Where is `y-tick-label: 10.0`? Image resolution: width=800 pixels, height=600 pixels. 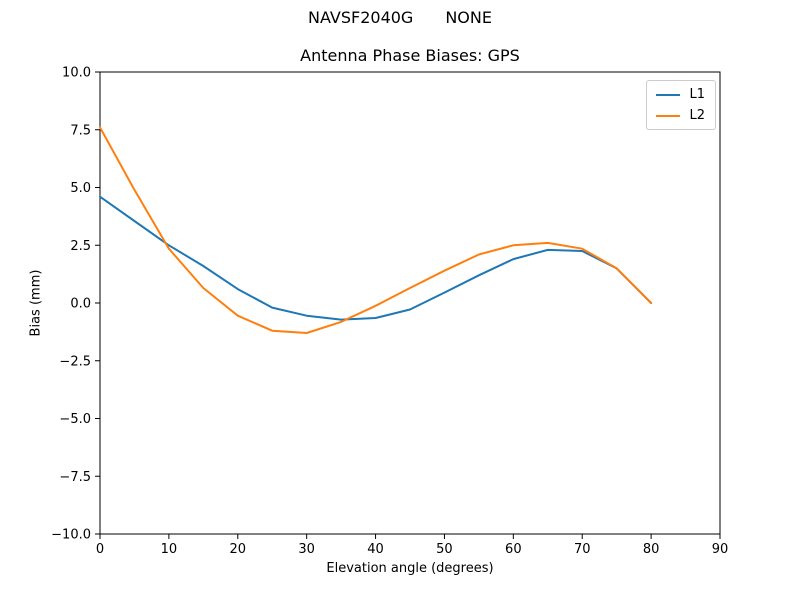 y-tick-label: 10.0 is located at coordinates (76, 73).